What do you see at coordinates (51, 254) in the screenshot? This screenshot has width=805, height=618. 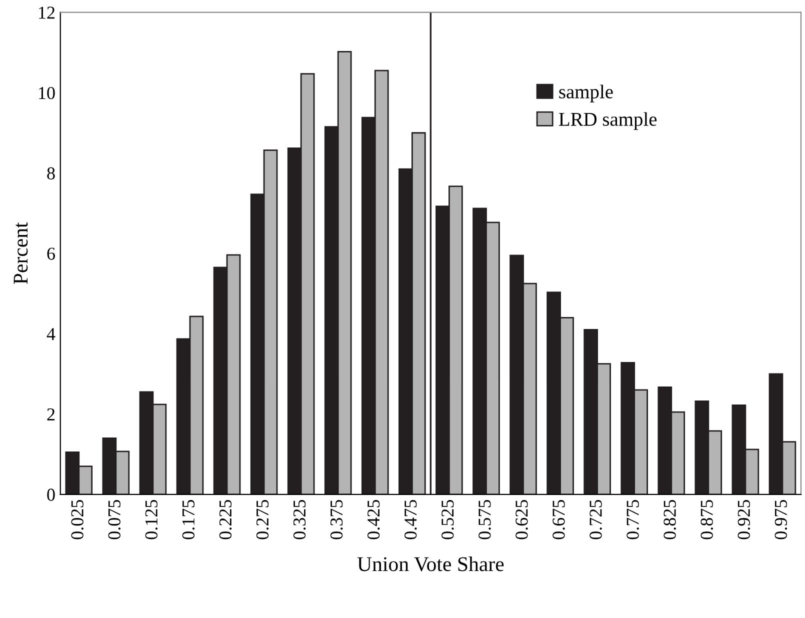 I see `y-tick-label: 6` at bounding box center [51, 254].